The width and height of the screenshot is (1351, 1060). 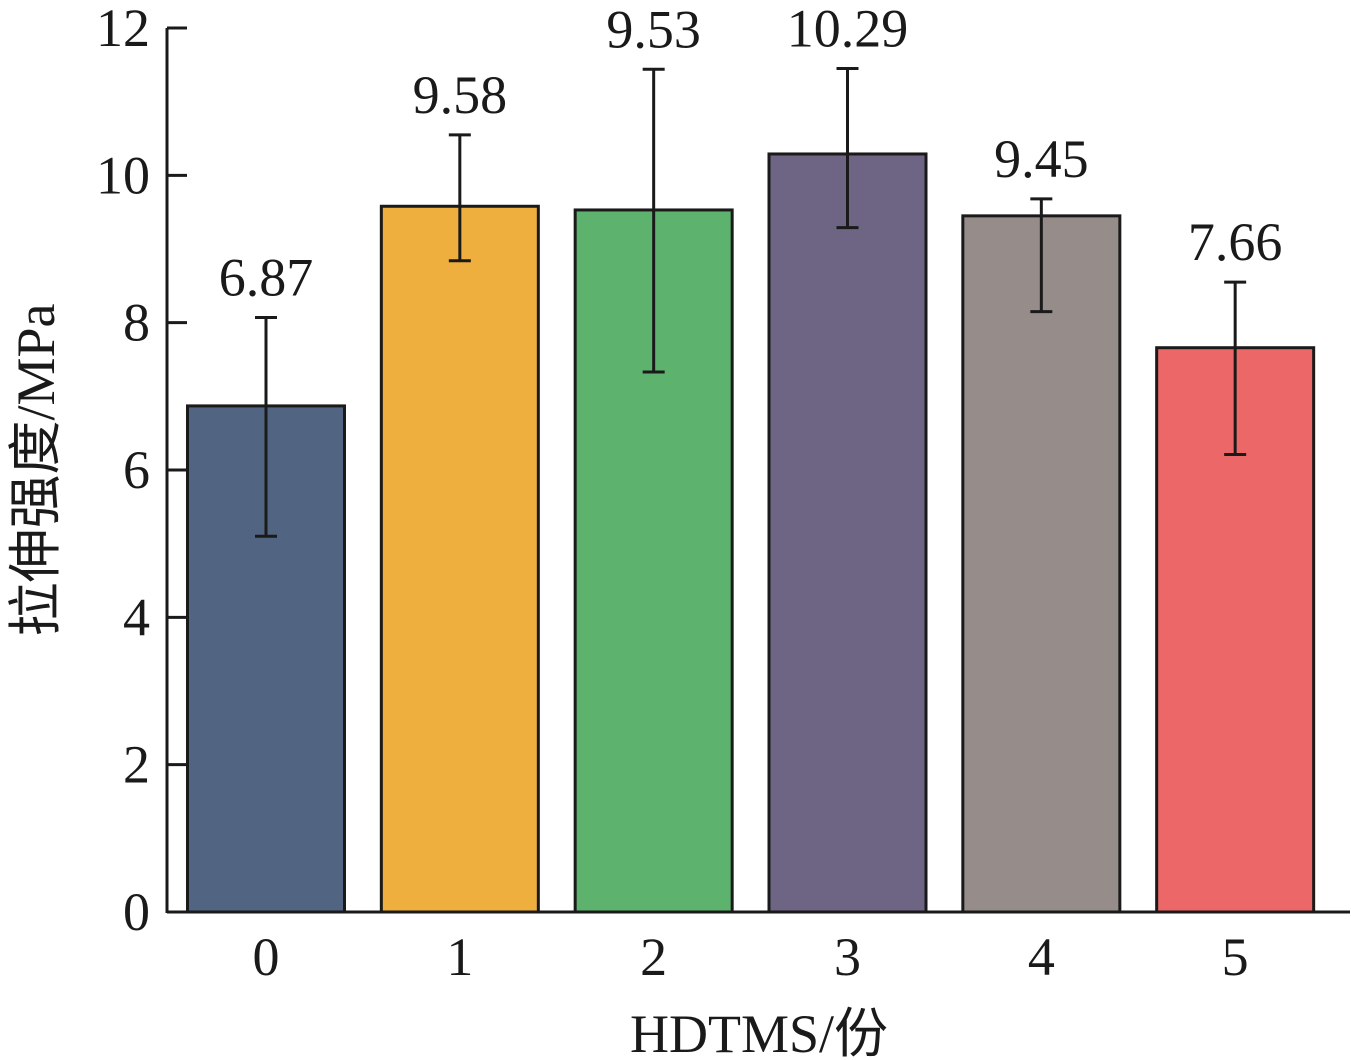 I want to click on value-label-2: 9.53, so click(x=653, y=29).